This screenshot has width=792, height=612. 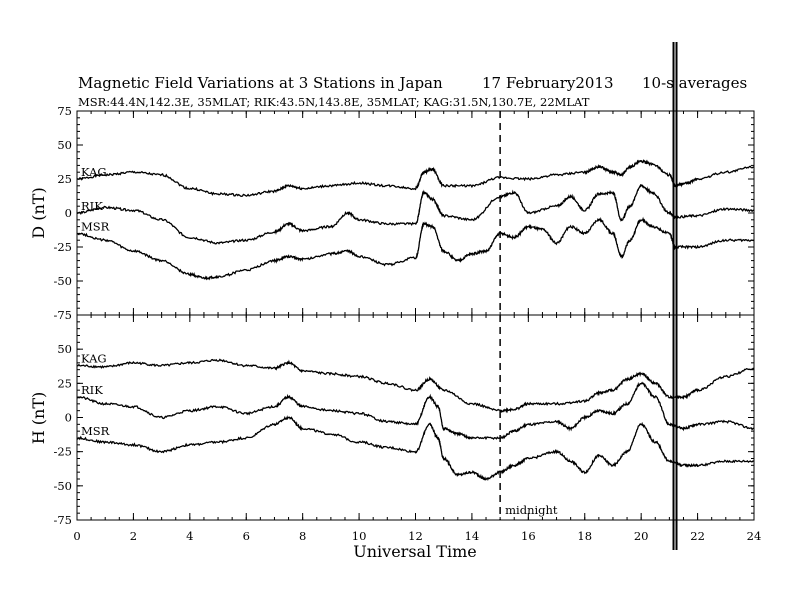 What do you see at coordinates (641, 536) in the screenshot?
I see `x-tick-label: 20` at bounding box center [641, 536].